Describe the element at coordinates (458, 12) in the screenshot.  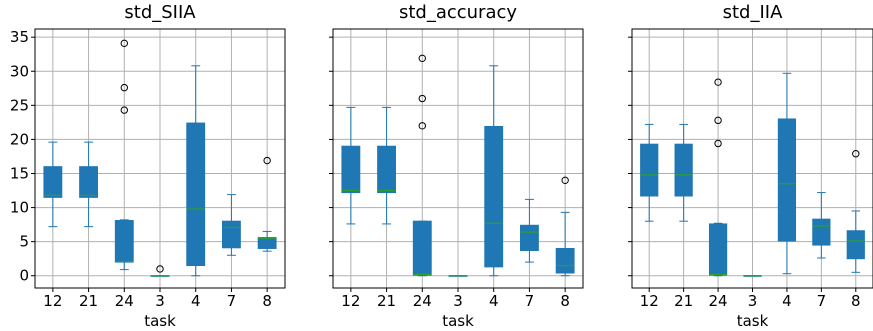
I see `panel-title: std_accuracy` at that location.